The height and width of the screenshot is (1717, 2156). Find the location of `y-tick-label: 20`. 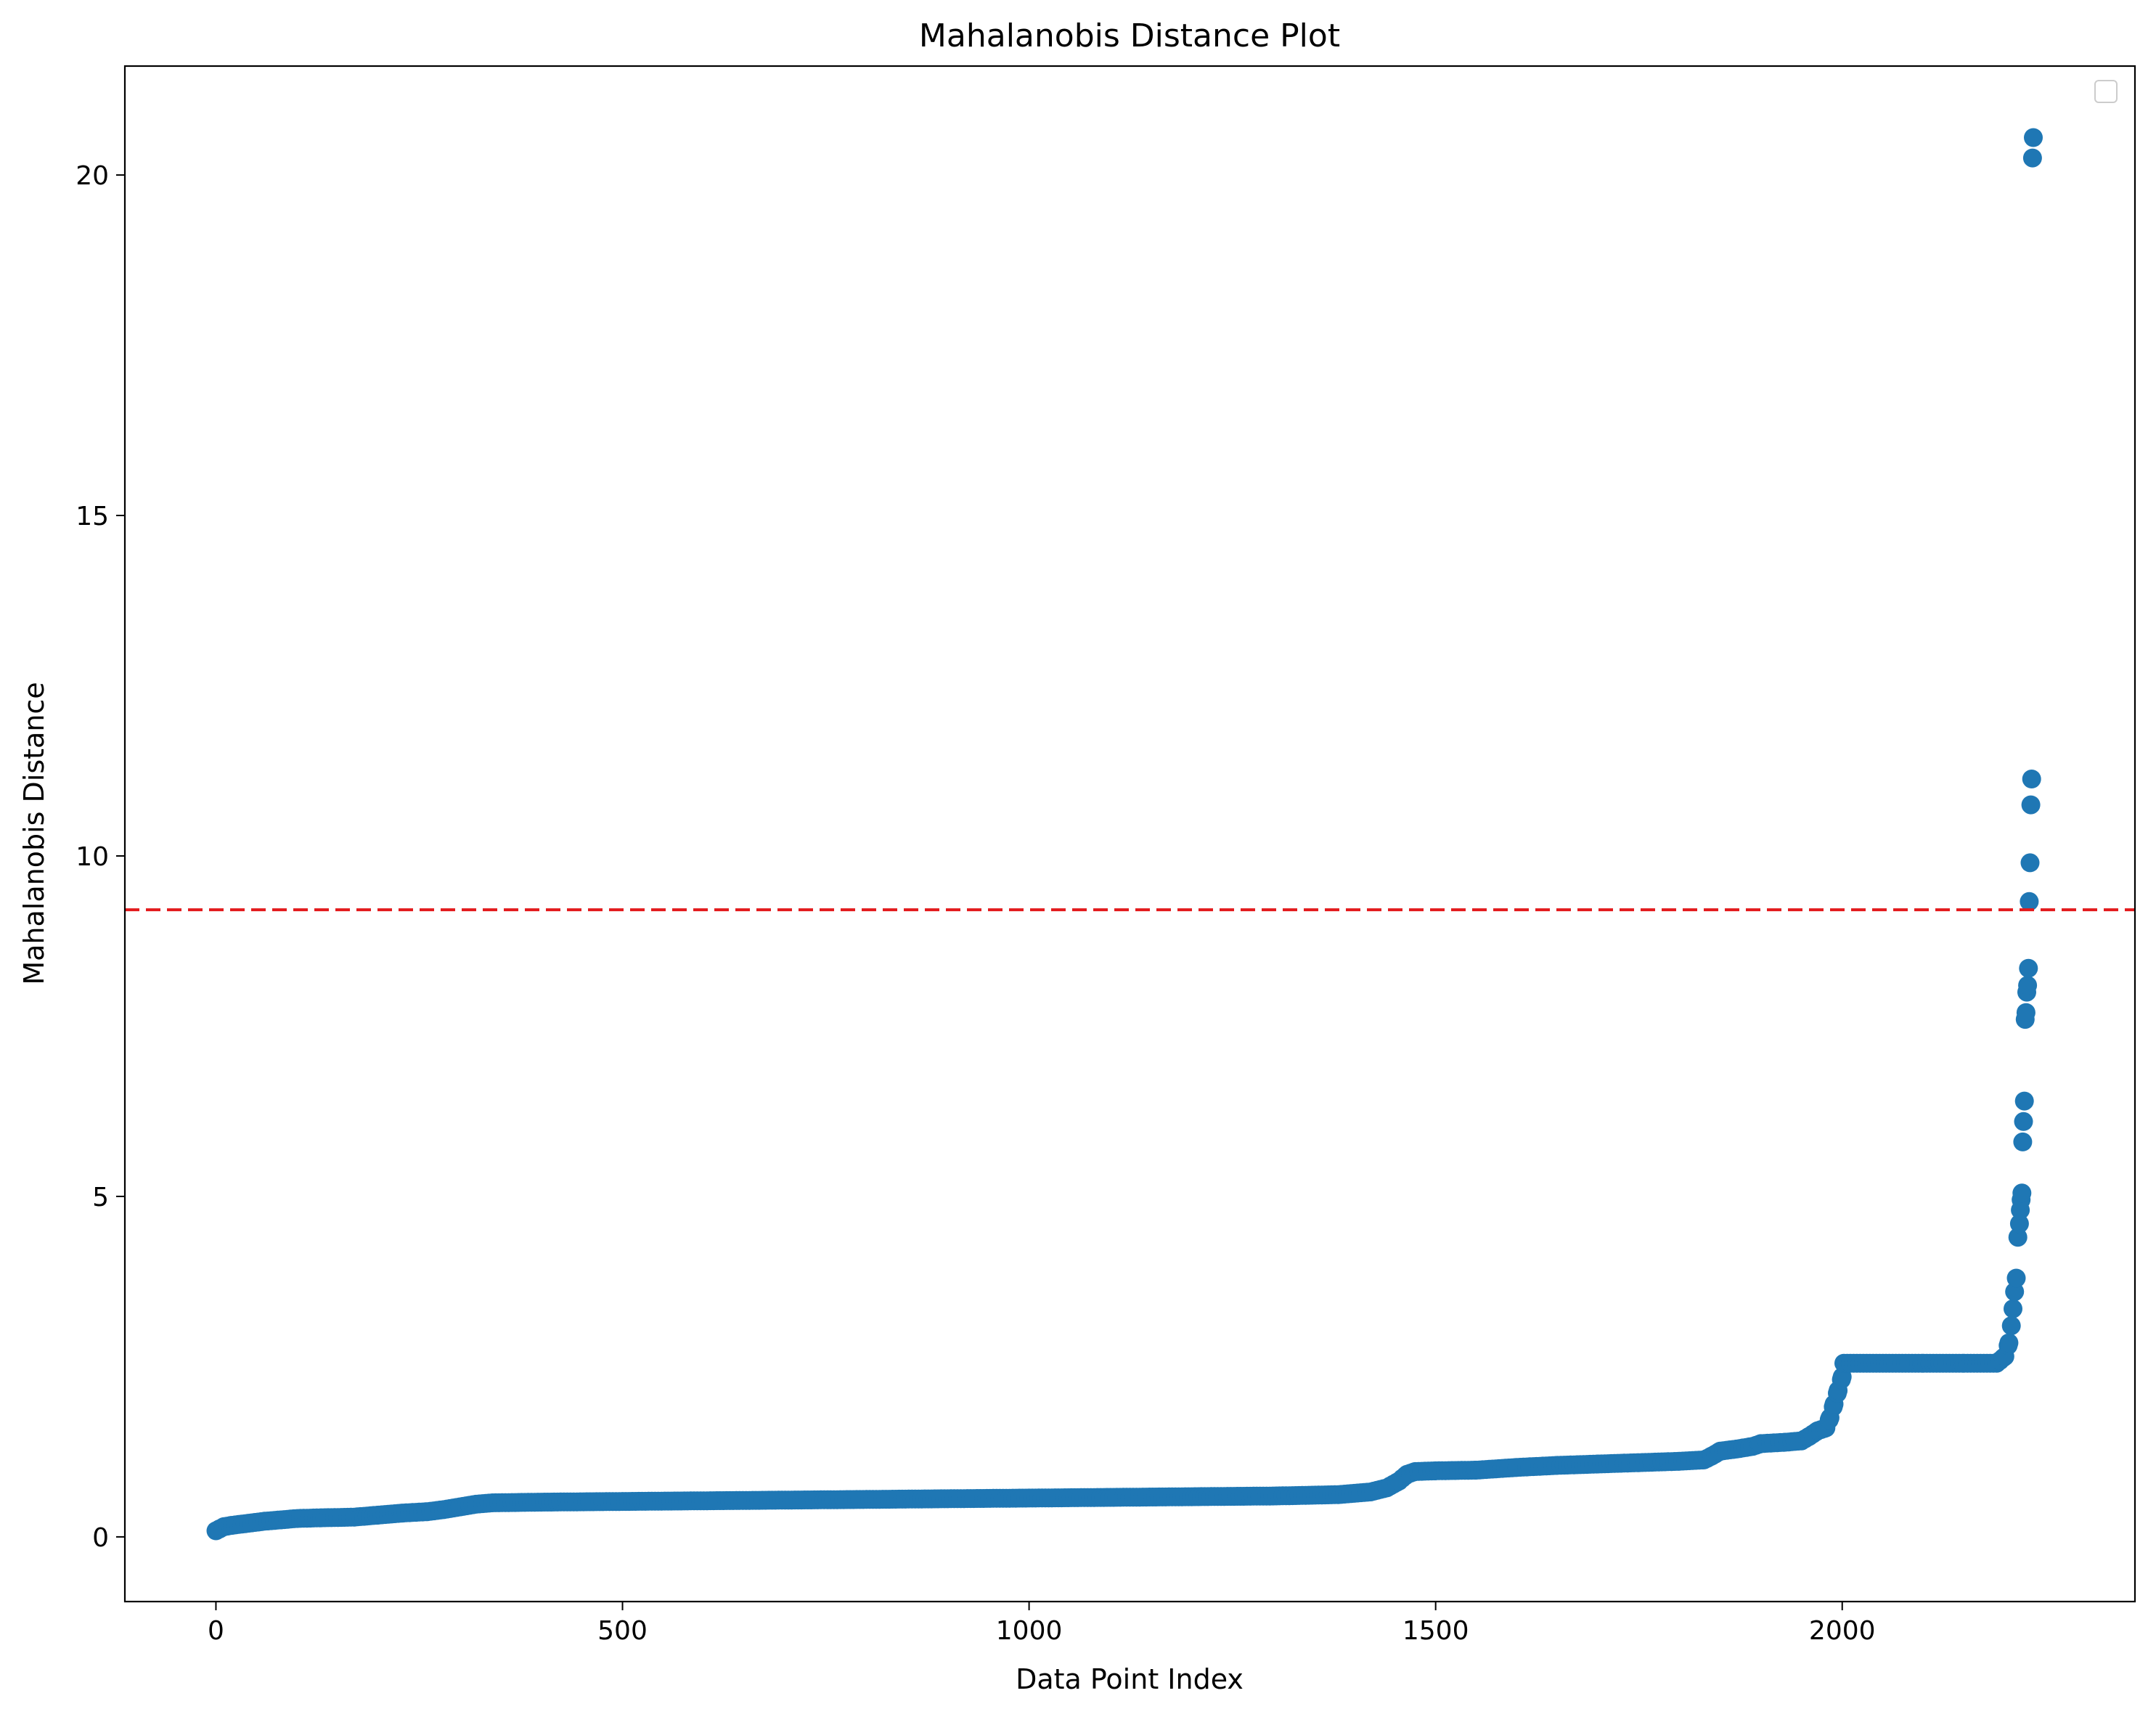

y-tick-label: 20 is located at coordinates (92, 176).